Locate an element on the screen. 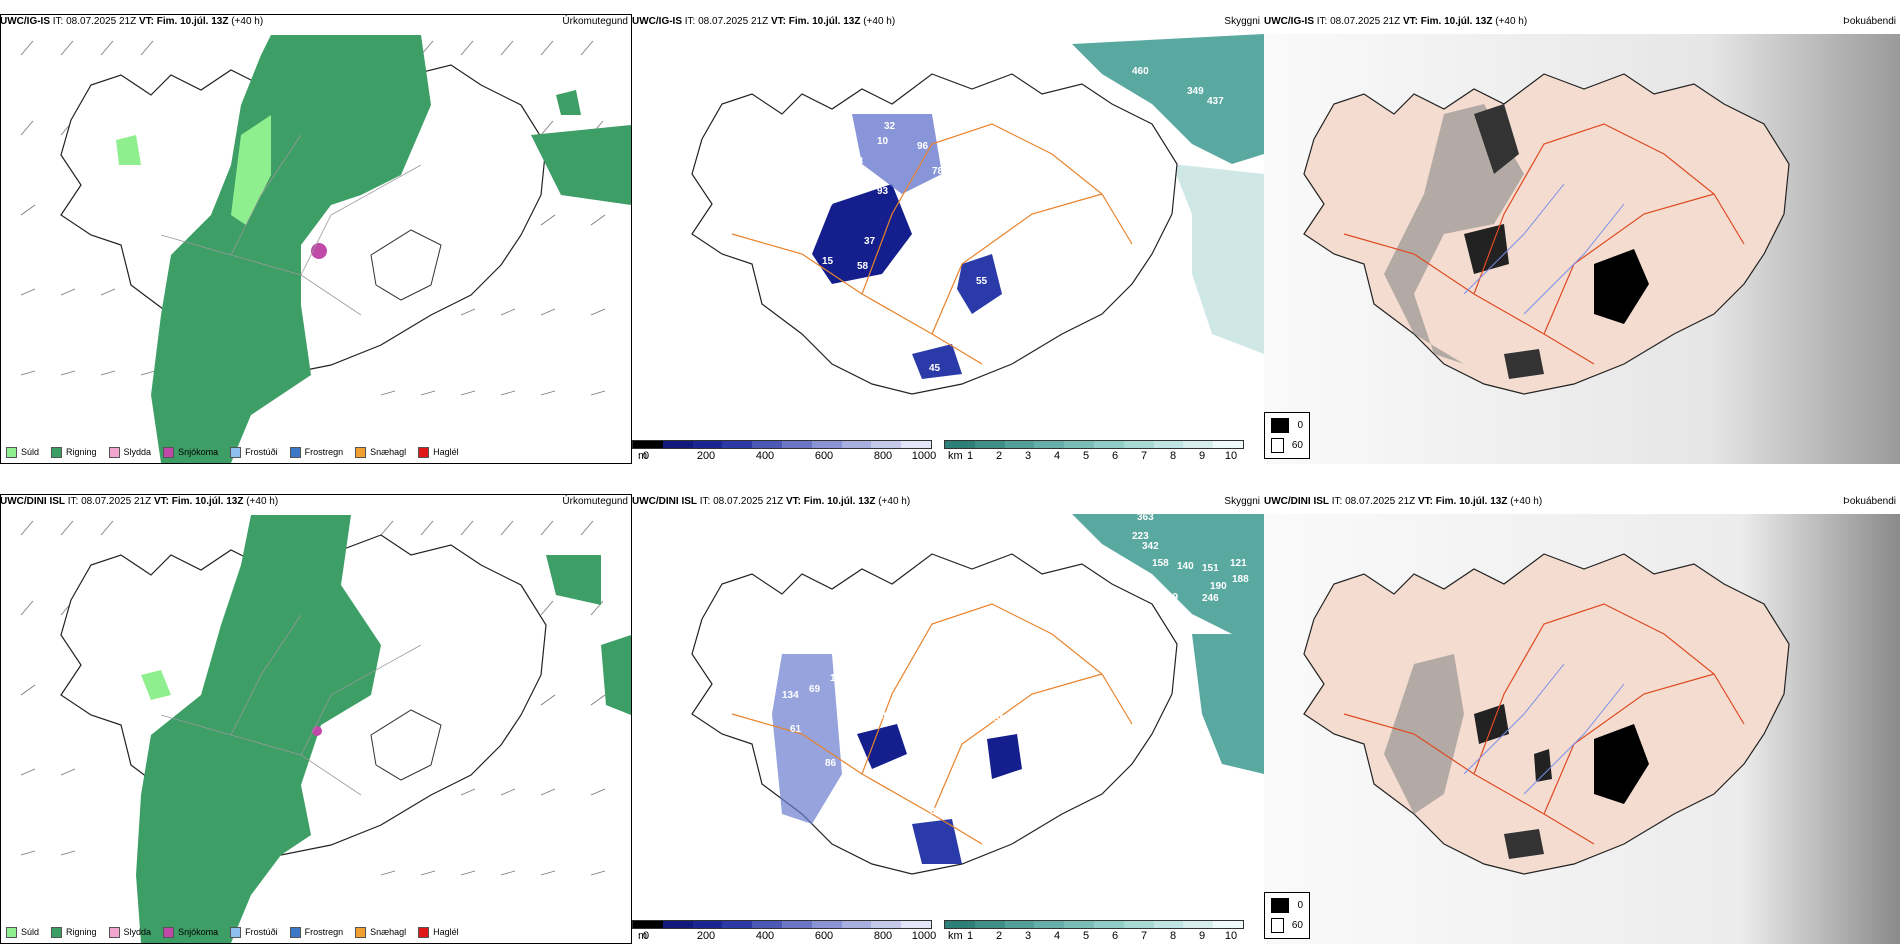 The height and width of the screenshot is (950, 1900). ceiling-scale: m 0 200 400 600 800 1000 is located at coordinates (784, 451).